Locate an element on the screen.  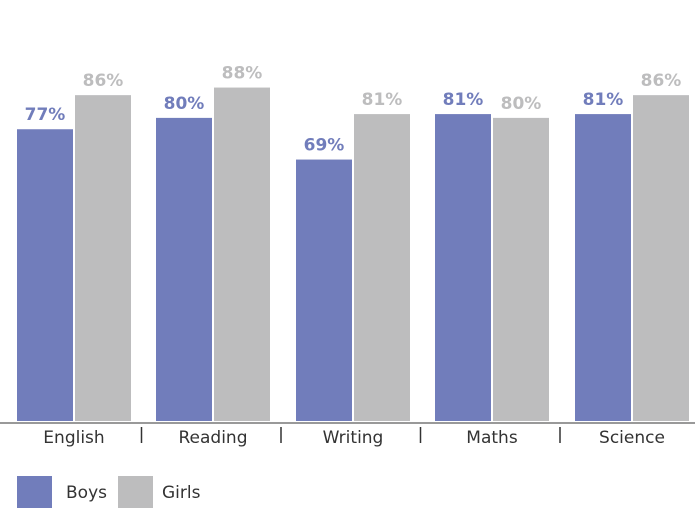
value-label-girls-writing: 81% is located at coordinates (382, 100).